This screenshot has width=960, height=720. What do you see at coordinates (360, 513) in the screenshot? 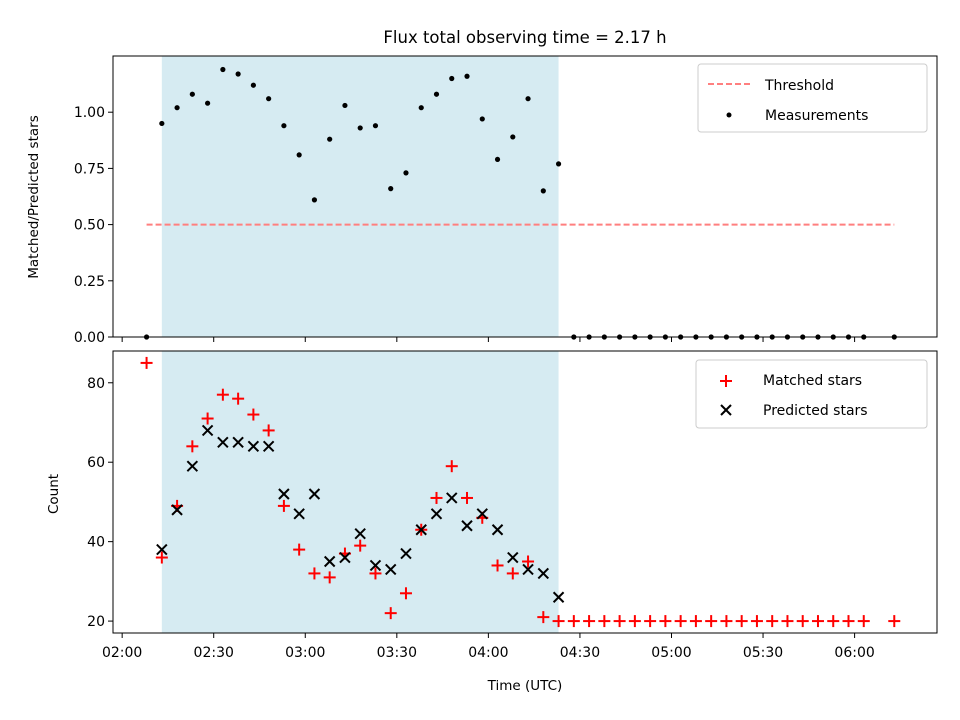
I see `predicted-stars-series` at bounding box center [360, 513].